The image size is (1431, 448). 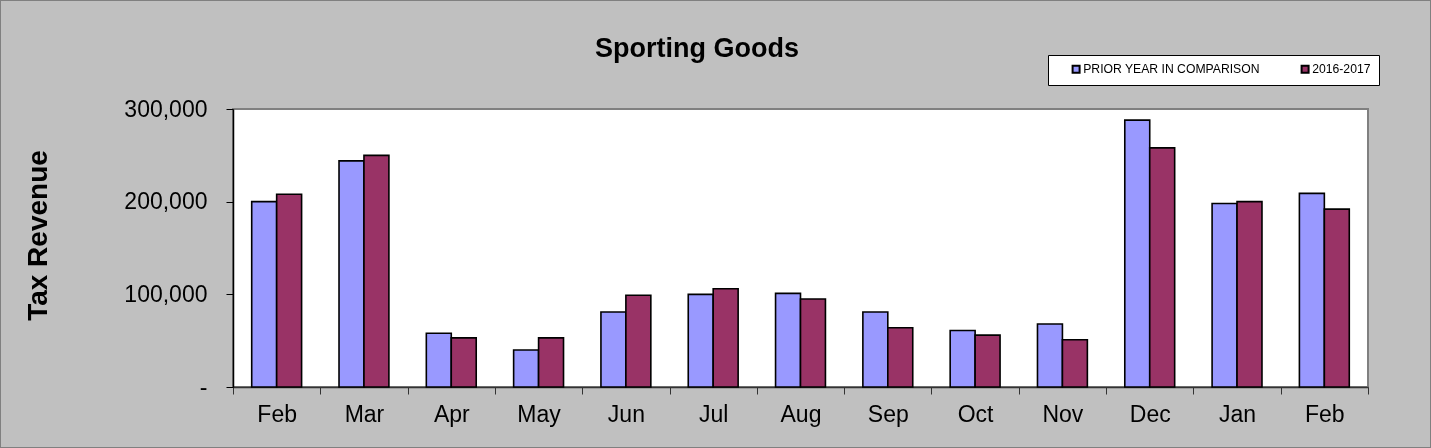 I want to click on x-tick-label: Mar, so click(x=364, y=413).